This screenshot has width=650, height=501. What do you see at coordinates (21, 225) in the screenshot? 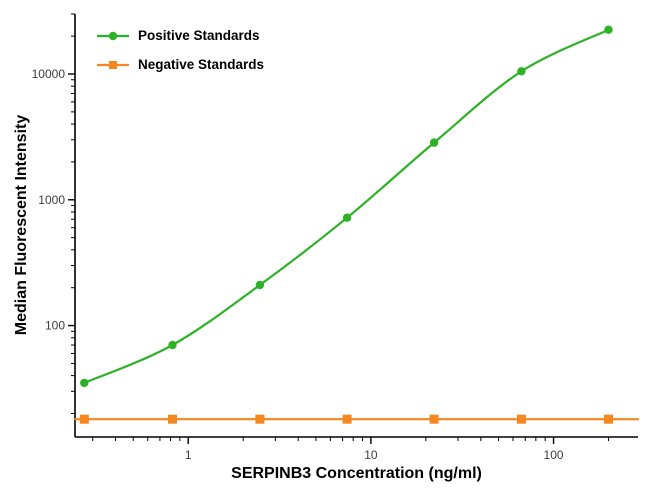
I see `y-axis-title: Median Fluorescent Intensity` at bounding box center [21, 225].